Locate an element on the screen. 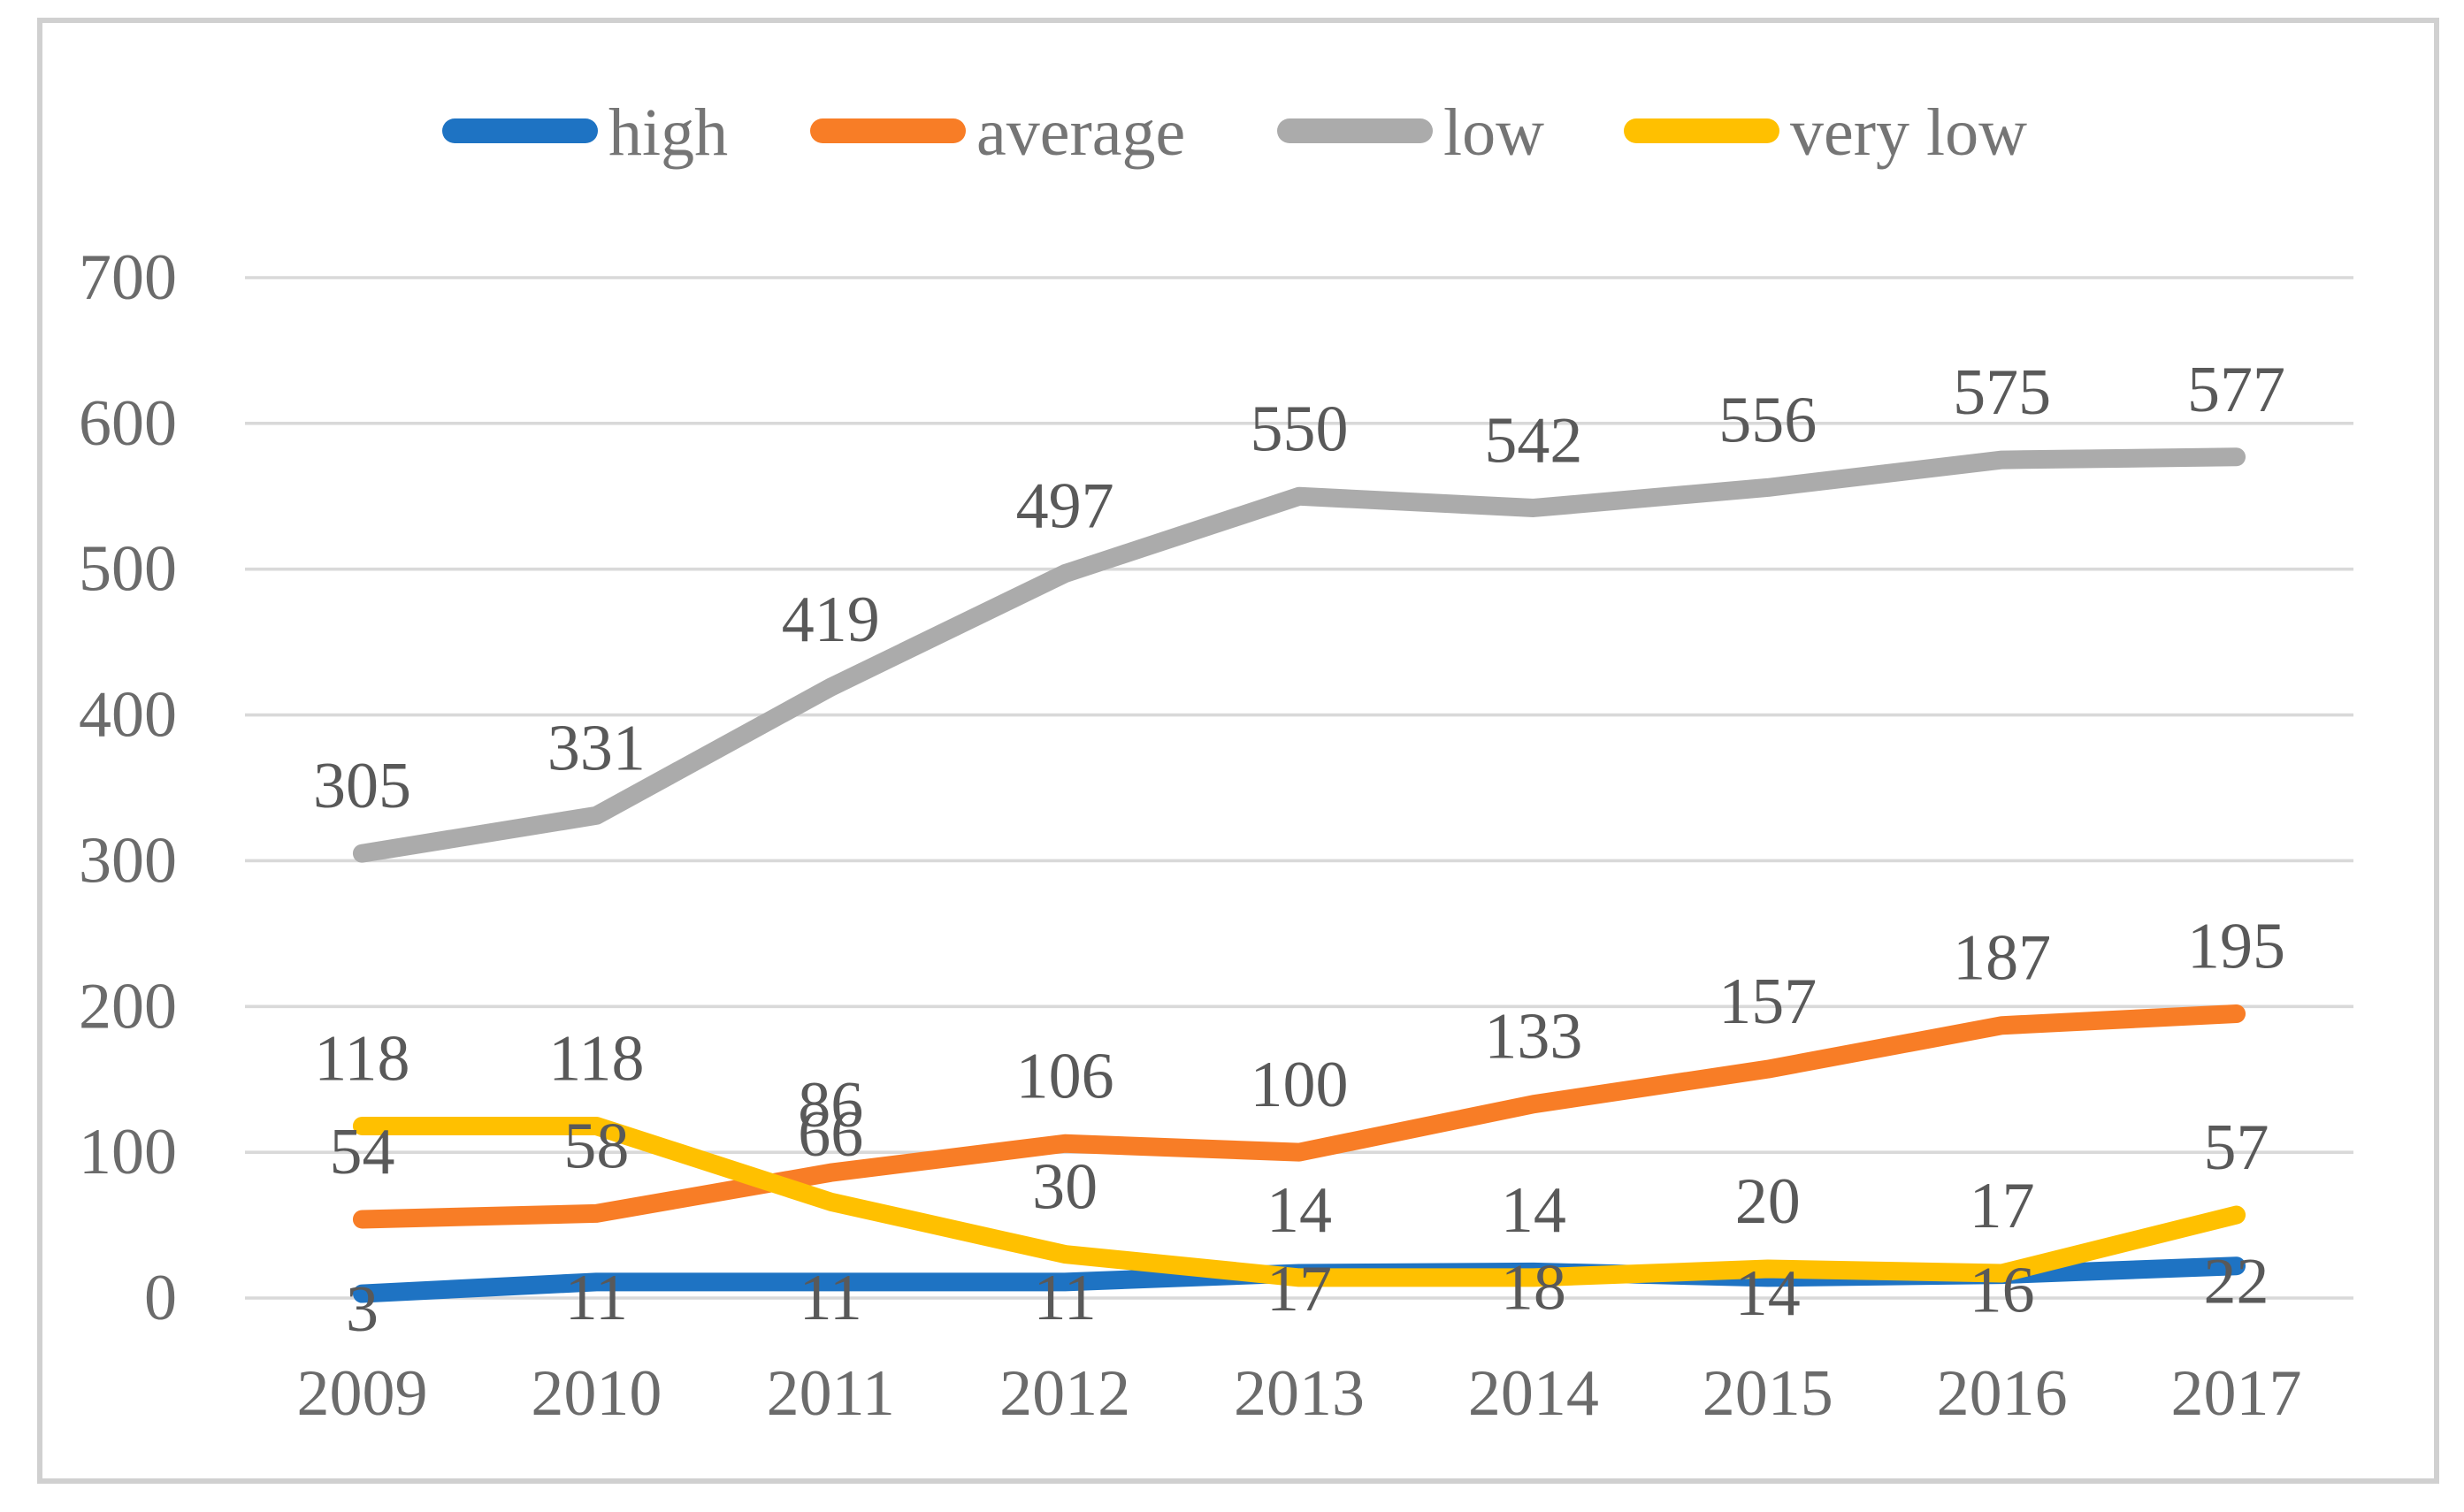 This screenshot has height=1512, width=2464. data-label-high: 14 is located at coordinates (1768, 1293).